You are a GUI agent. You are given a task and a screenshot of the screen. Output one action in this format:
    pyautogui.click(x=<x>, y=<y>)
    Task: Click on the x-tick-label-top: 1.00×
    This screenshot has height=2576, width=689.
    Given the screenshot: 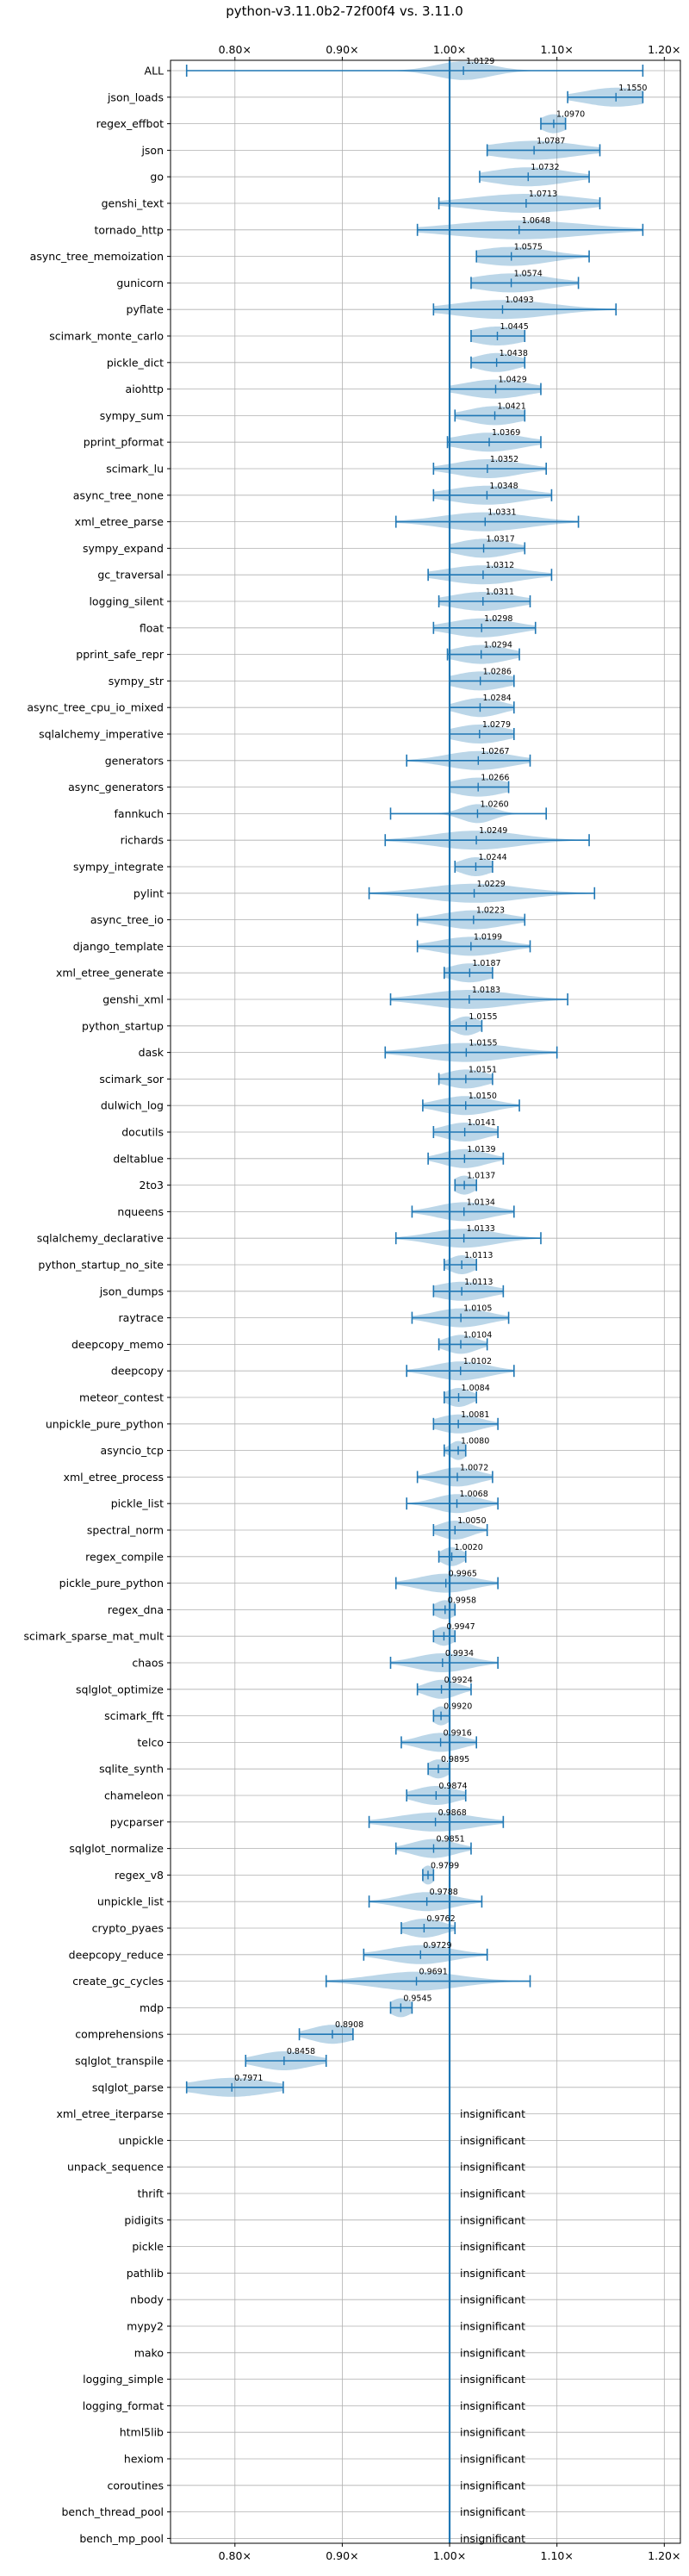 What is the action you would take?
    pyautogui.click(x=449, y=50)
    